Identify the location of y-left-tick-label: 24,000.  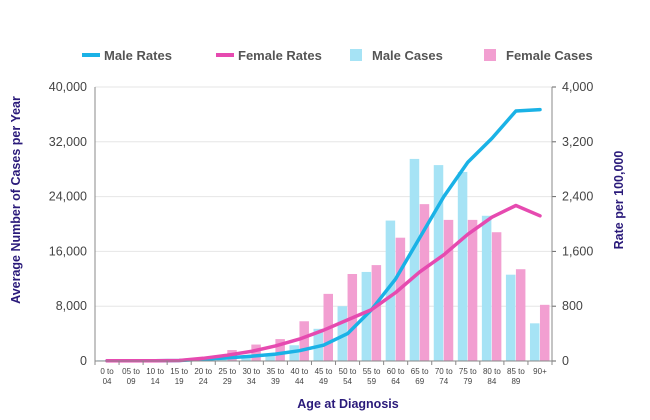
(68, 197).